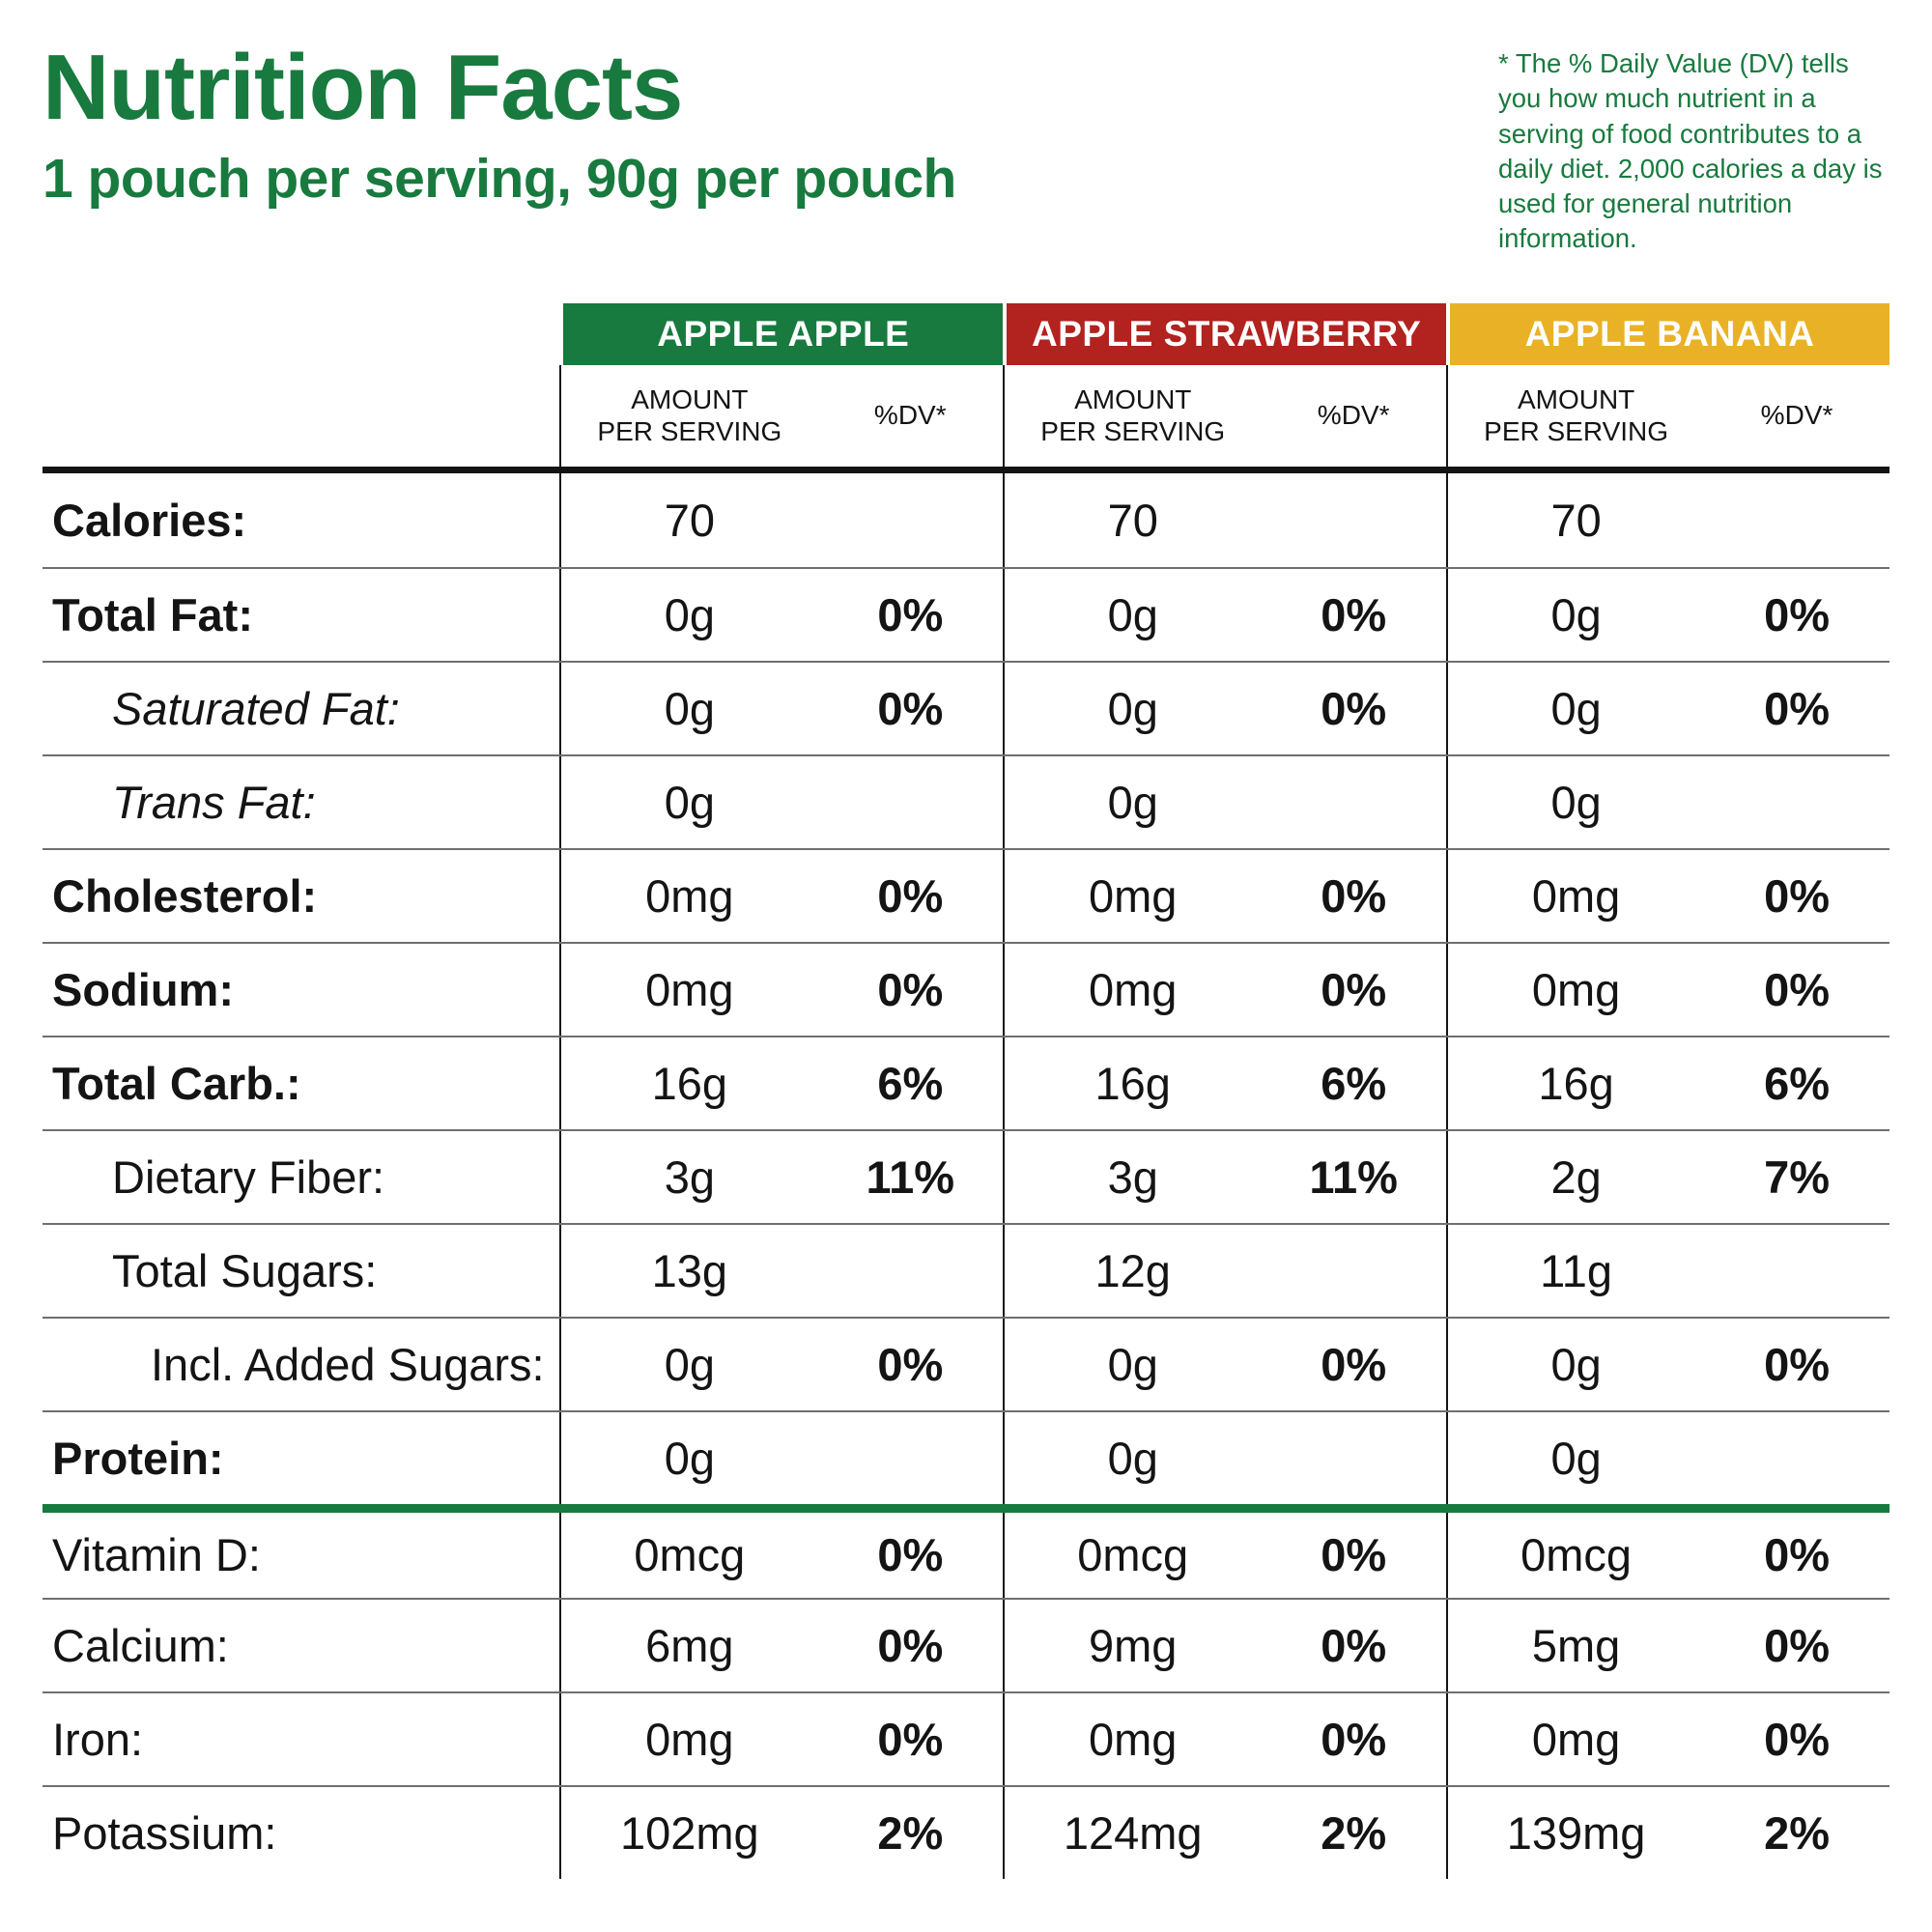  What do you see at coordinates (689, 1270) in the screenshot?
I see `amount-value: 13g` at bounding box center [689, 1270].